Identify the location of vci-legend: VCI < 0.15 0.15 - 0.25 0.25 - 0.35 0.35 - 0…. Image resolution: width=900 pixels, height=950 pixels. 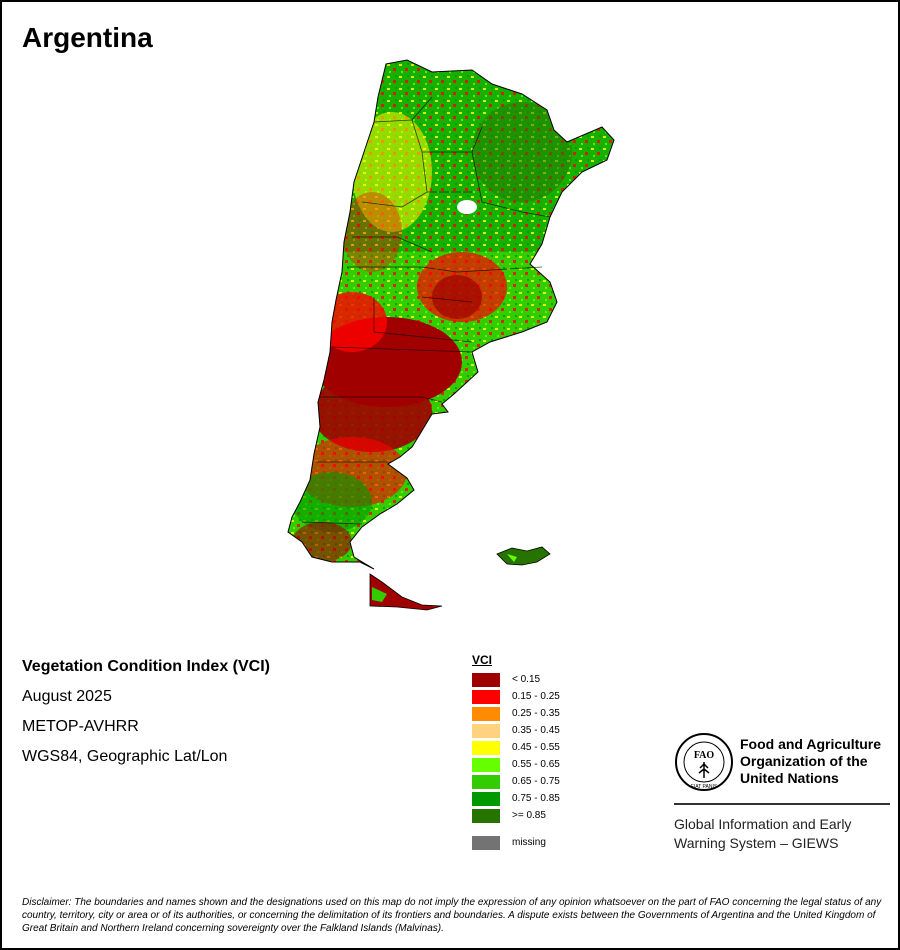
(532, 752).